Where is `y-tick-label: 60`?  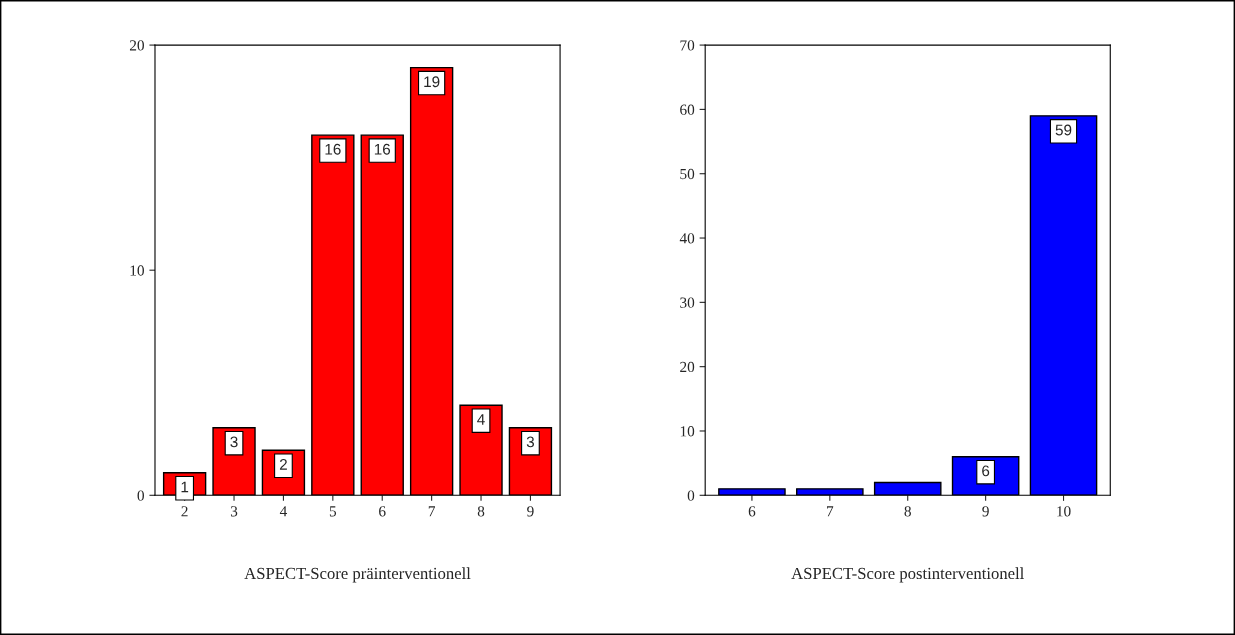 y-tick-label: 60 is located at coordinates (687, 109).